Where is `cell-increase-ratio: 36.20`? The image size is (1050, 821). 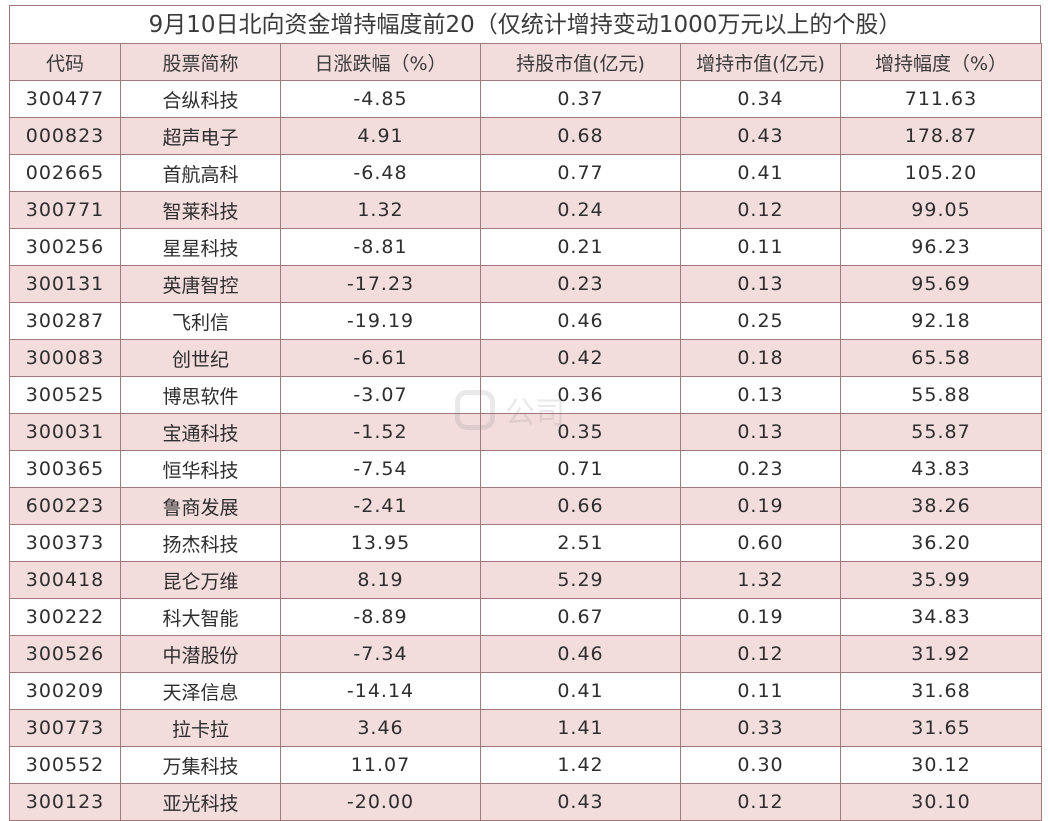
cell-increase-ratio: 36.20 is located at coordinates (941, 543).